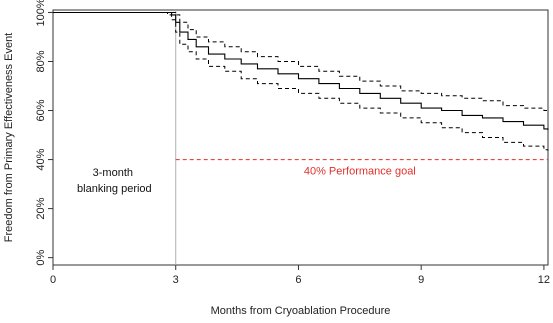 The image size is (553, 323). What do you see at coordinates (544, 280) in the screenshot?
I see `x-tick-label: 12` at bounding box center [544, 280].